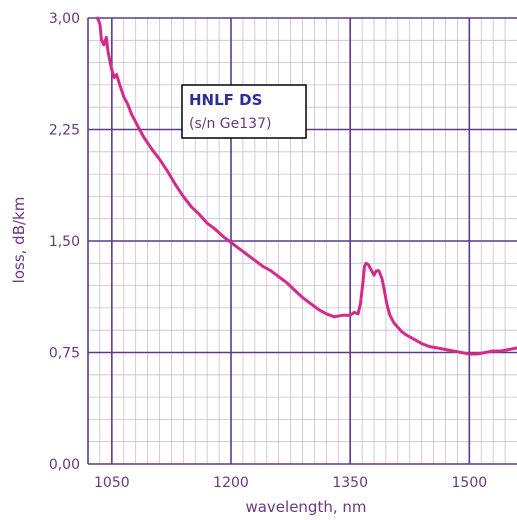  I want to click on y-tick-label: 0,75, so click(64, 354).